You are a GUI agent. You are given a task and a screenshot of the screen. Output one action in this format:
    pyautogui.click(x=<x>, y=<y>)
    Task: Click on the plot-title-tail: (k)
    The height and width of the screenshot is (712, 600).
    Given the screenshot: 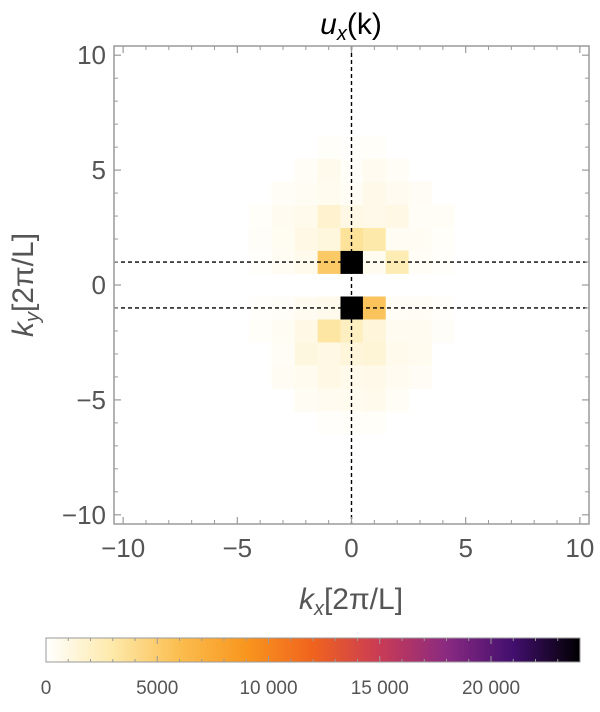 What is the action you would take?
    pyautogui.click(x=364, y=24)
    